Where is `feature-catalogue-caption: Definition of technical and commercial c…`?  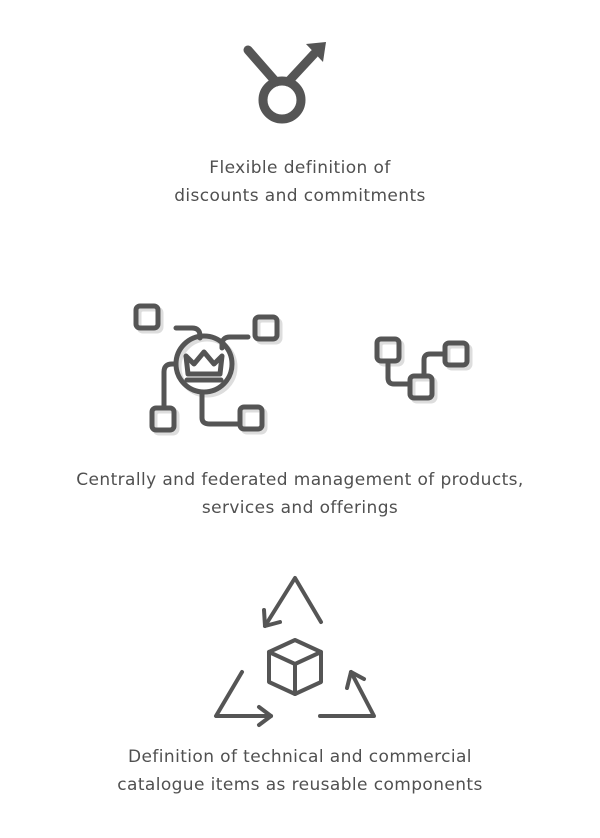 feature-catalogue-caption: Definition of technical and commercial c… is located at coordinates (300, 771).